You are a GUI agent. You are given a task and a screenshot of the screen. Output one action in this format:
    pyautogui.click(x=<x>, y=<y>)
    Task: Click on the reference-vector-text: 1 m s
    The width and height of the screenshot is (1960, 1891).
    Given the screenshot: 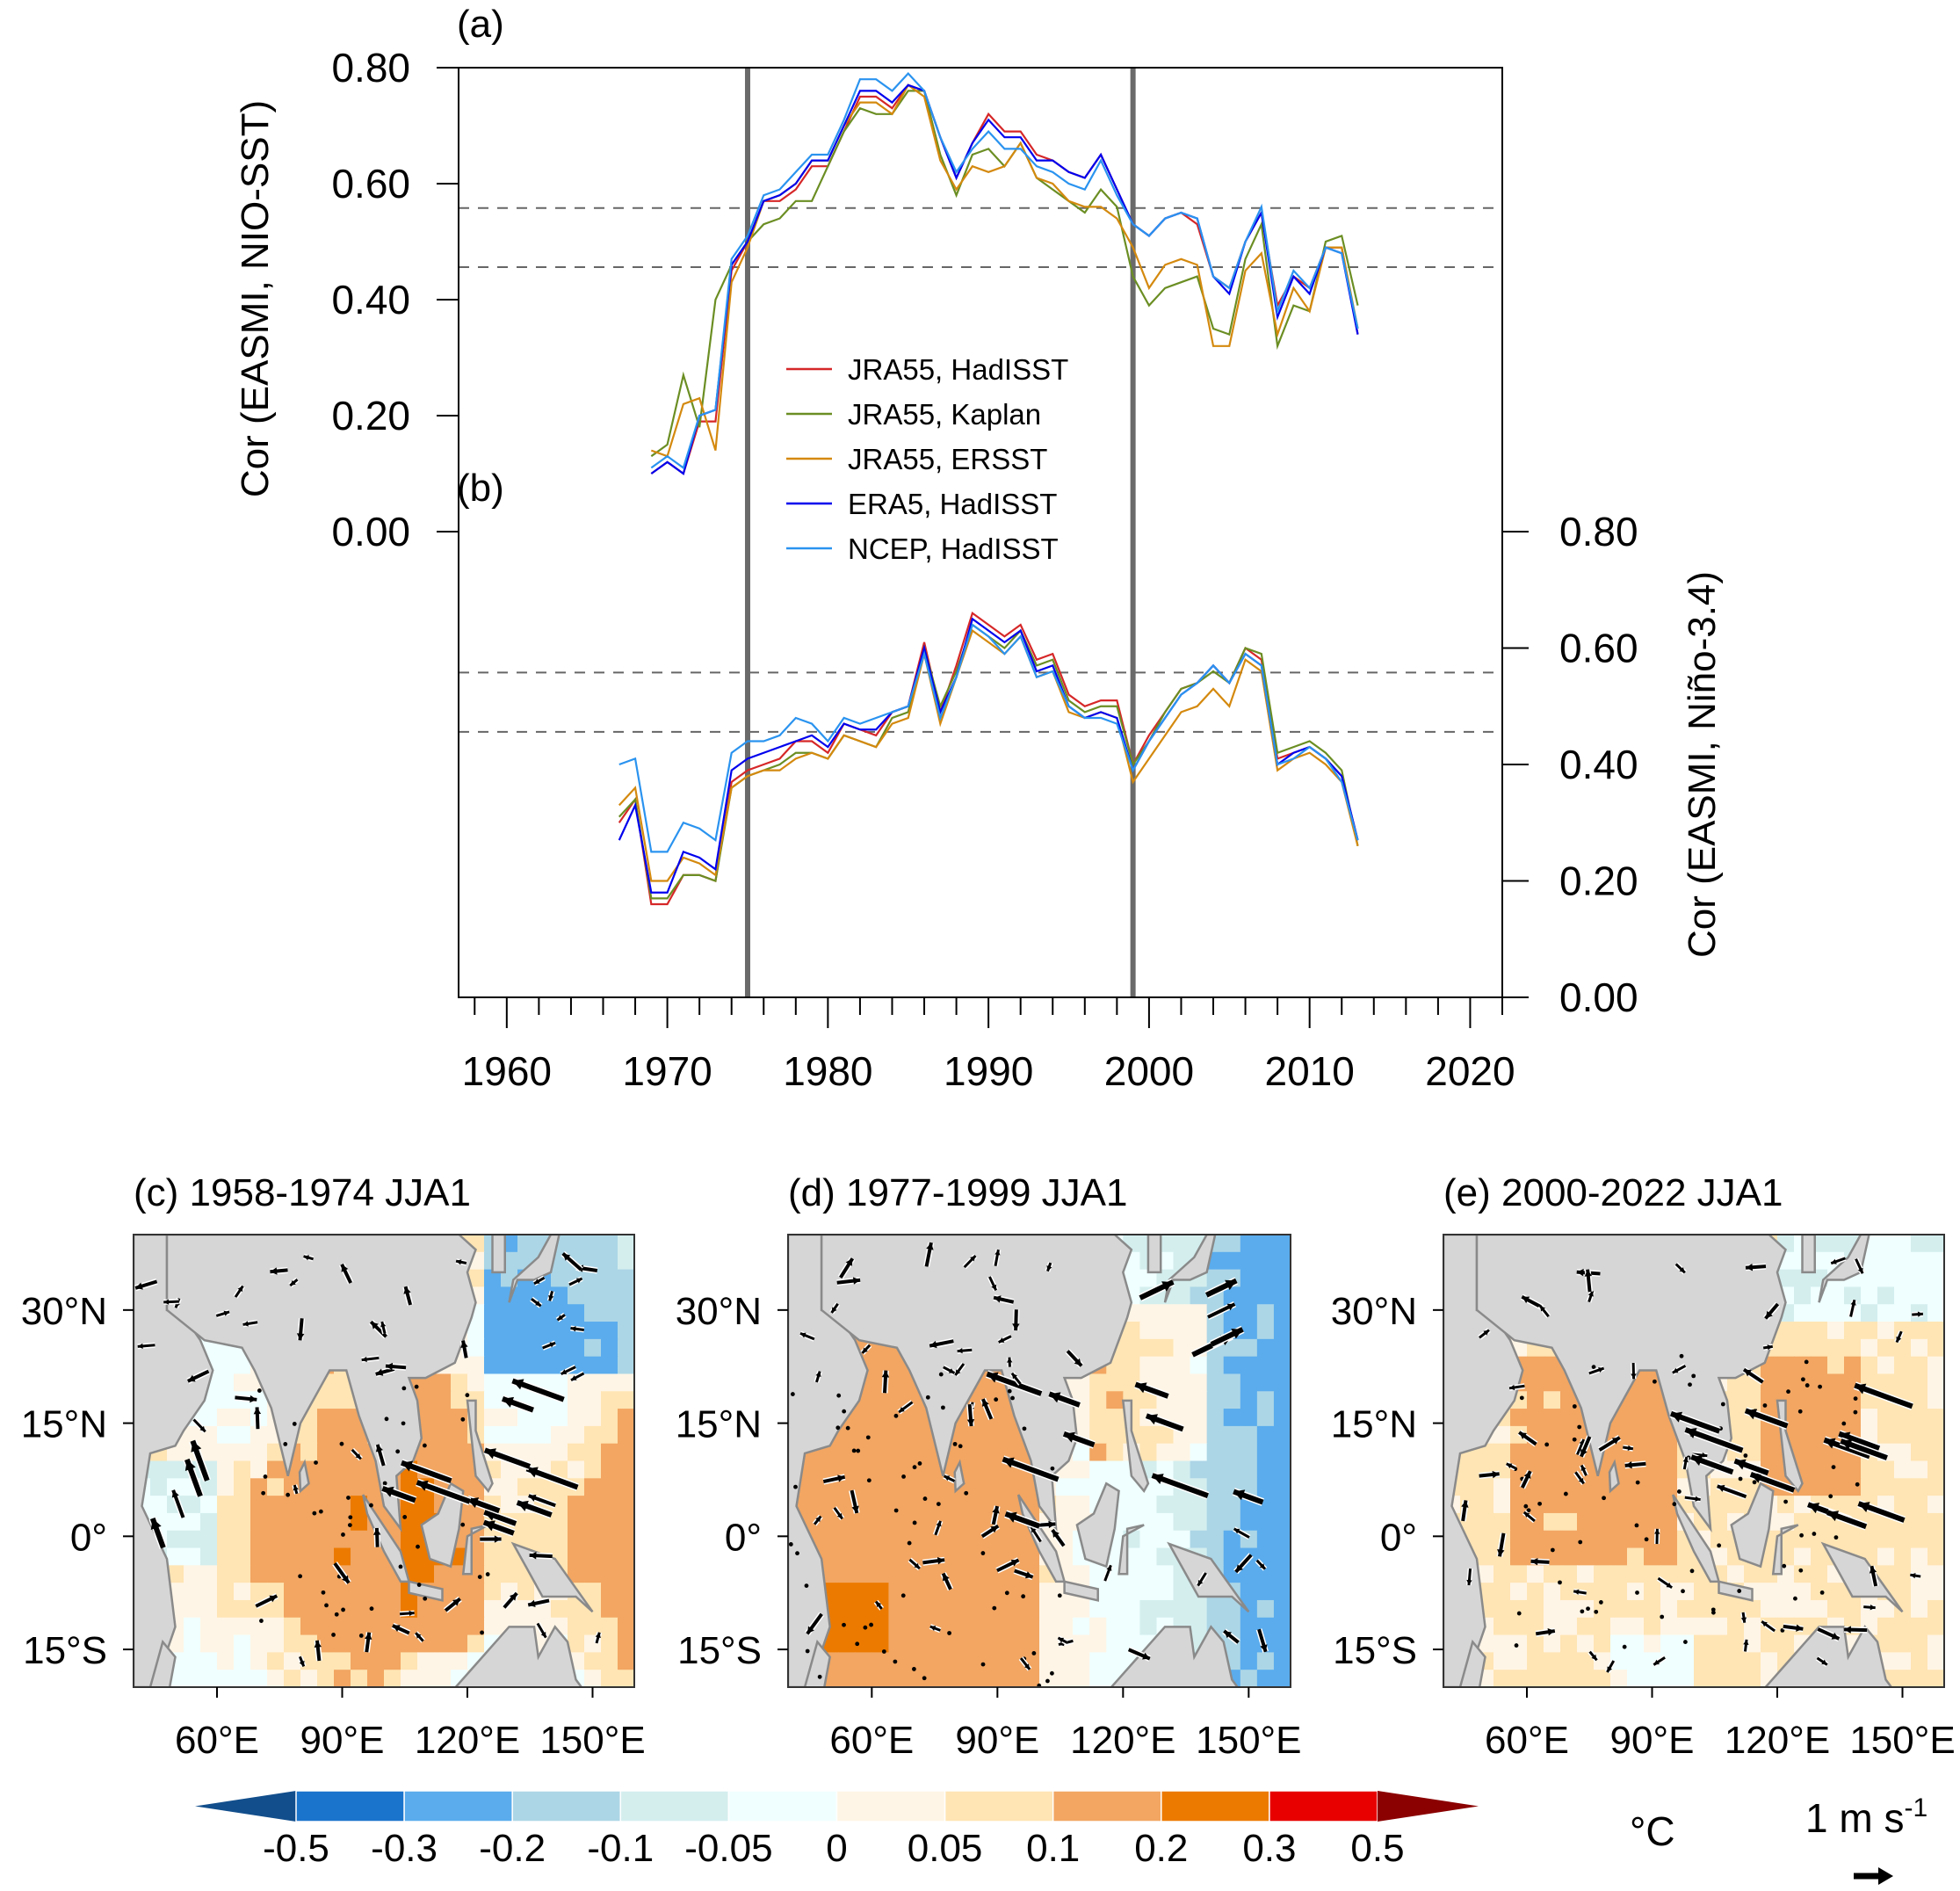 What is the action you would take?
    pyautogui.click(x=1854, y=1818)
    